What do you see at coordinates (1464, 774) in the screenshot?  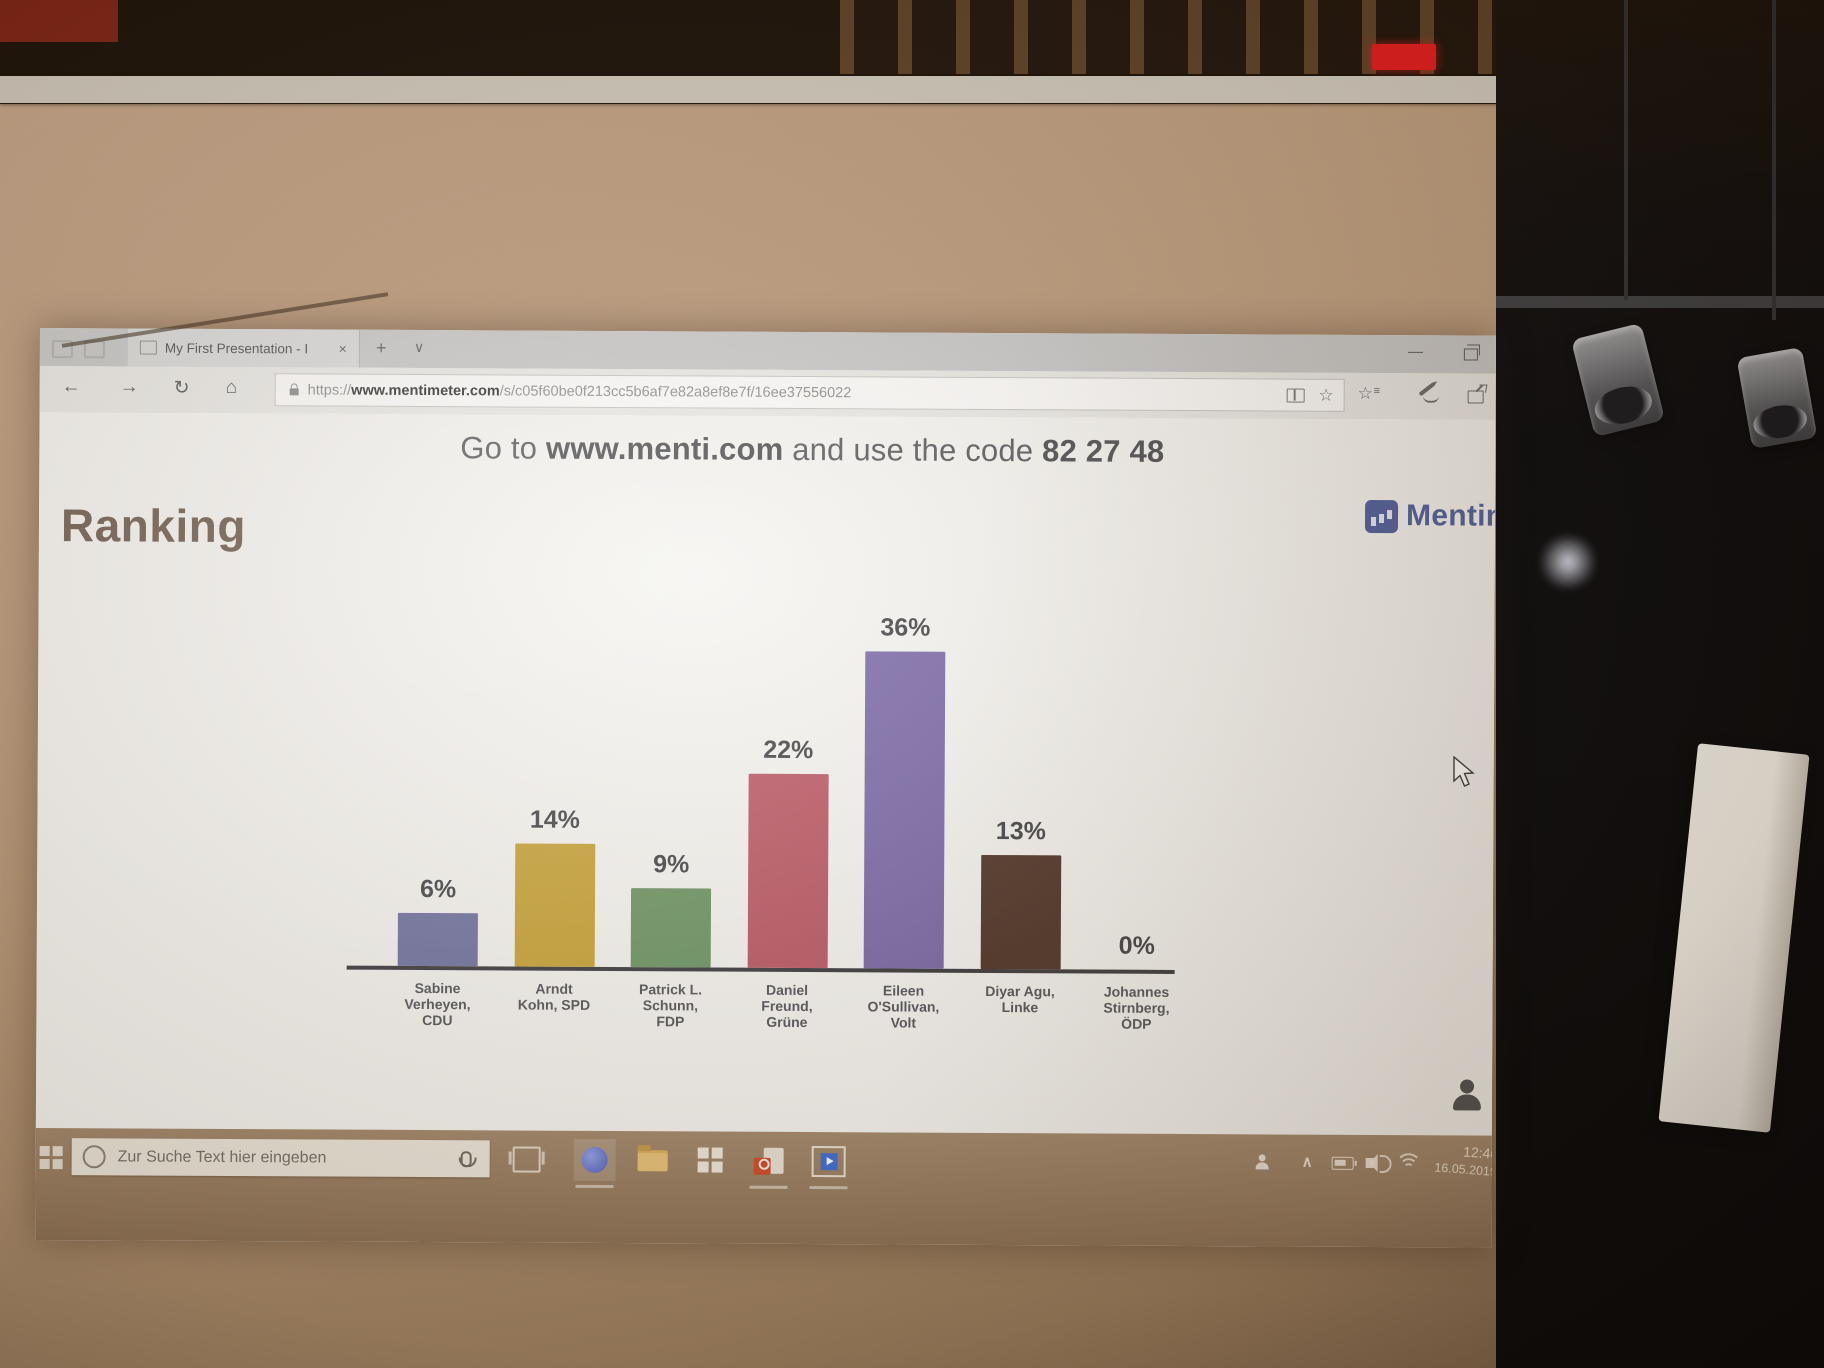 I see `mouse-cursor` at bounding box center [1464, 774].